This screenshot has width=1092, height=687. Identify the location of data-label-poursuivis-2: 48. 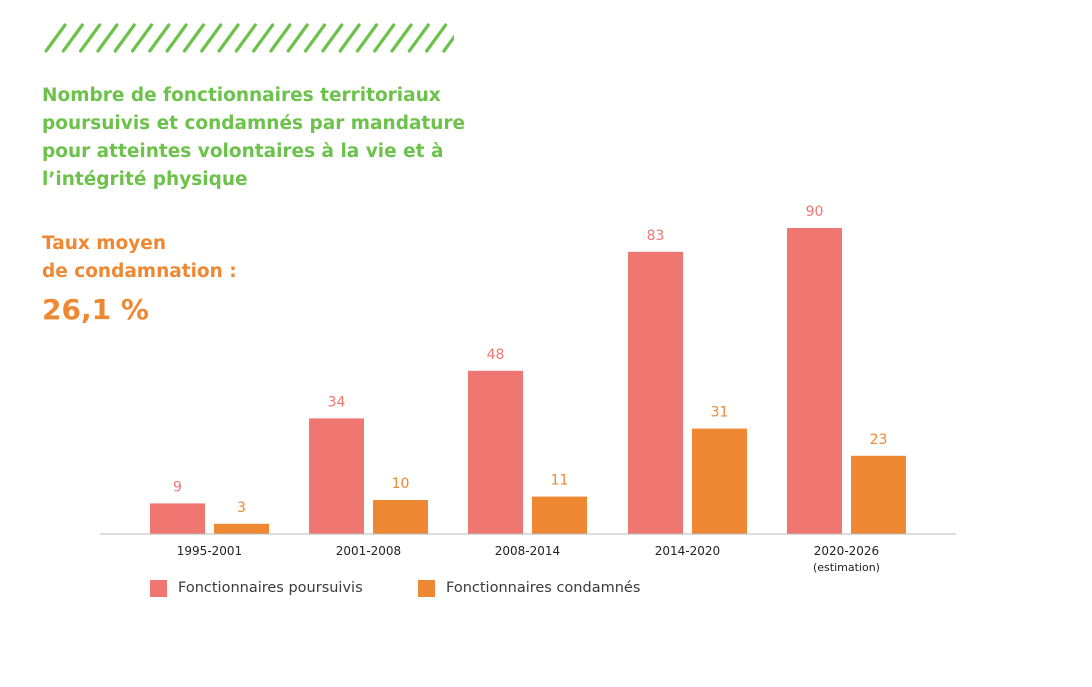
(496, 355).